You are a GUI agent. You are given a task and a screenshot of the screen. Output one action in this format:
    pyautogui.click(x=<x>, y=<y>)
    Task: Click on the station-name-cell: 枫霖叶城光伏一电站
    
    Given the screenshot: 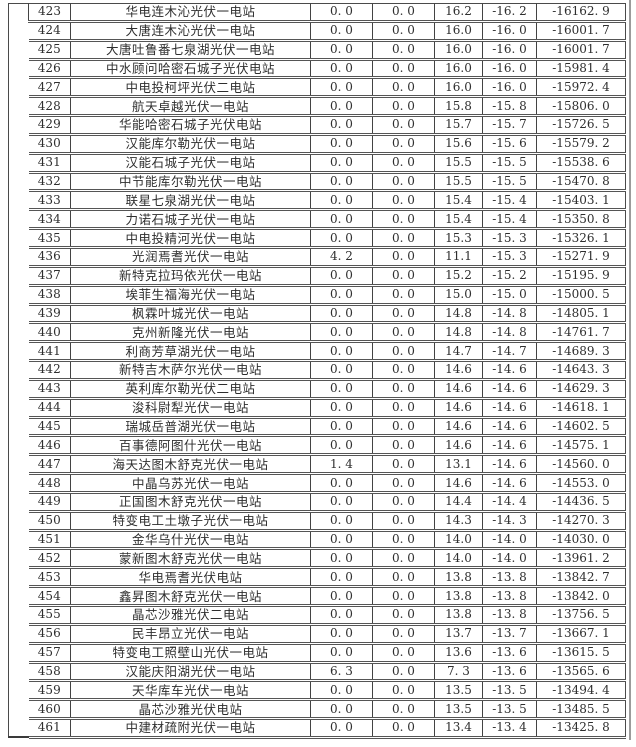 What is the action you would take?
    pyautogui.click(x=190, y=314)
    